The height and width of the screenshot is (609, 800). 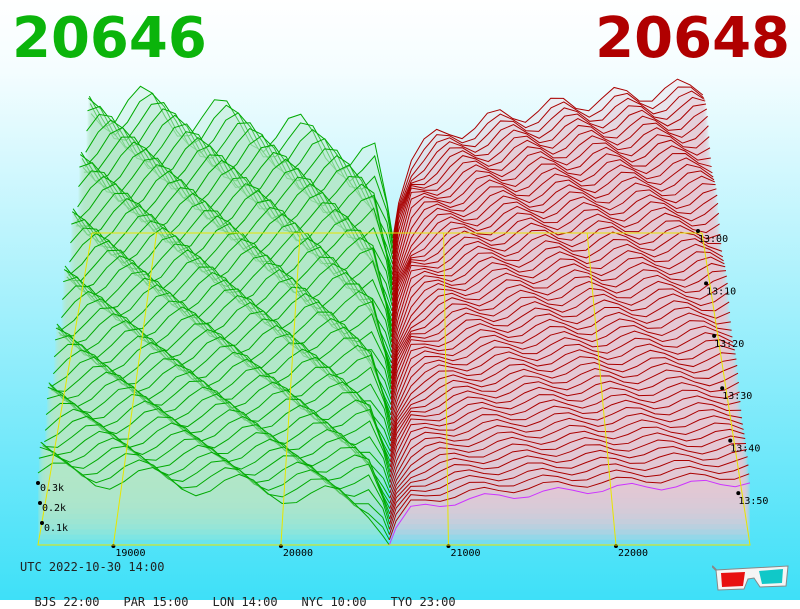 What do you see at coordinates (633, 553) in the screenshot?
I see `price-tick-label: 22000` at bounding box center [633, 553].